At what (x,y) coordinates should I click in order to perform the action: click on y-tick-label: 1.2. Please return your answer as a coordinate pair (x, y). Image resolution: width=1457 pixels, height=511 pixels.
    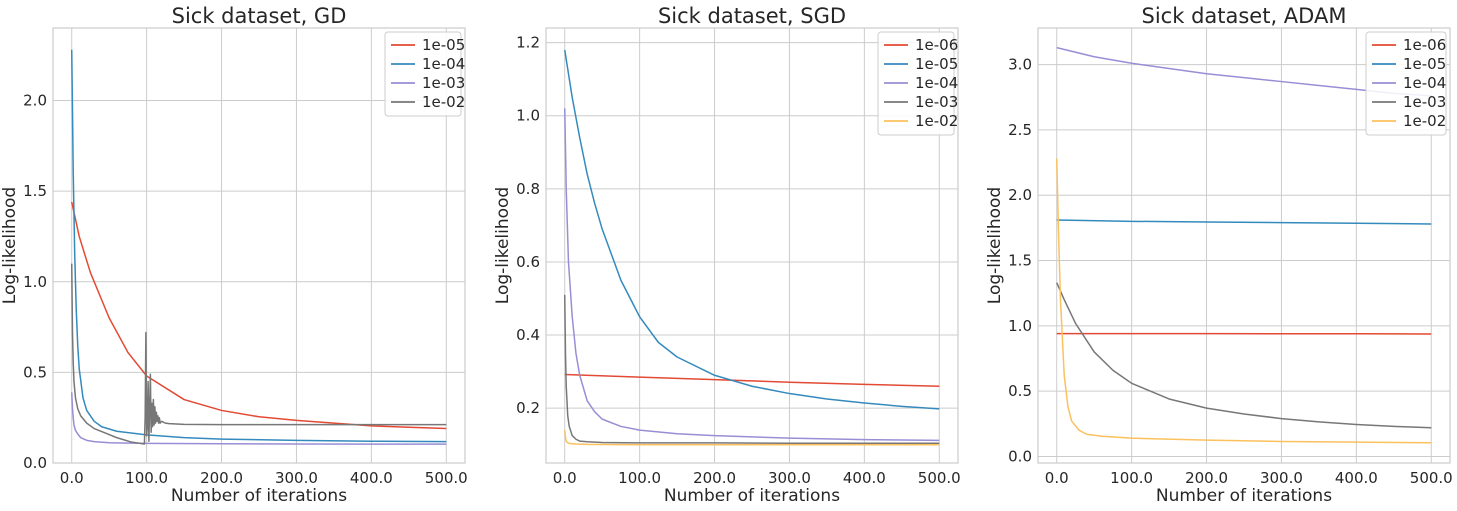
    Looking at the image, I should click on (528, 43).